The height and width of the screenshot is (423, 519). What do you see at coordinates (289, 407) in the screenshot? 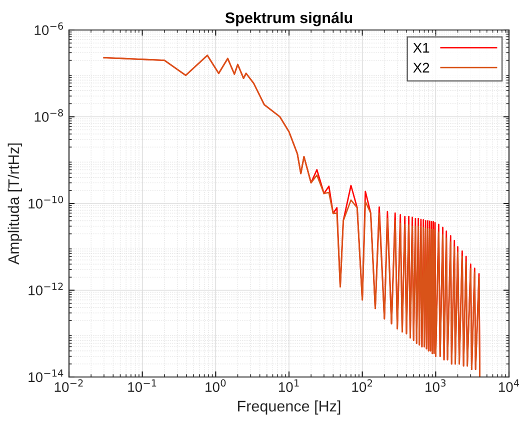
I see `x-axis-title: Frequence [Hz]` at bounding box center [289, 407].